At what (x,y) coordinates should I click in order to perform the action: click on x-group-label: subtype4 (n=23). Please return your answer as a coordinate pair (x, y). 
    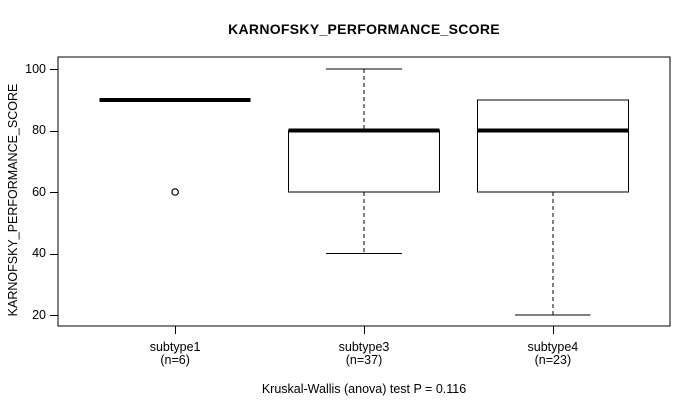
    Looking at the image, I should click on (553, 354).